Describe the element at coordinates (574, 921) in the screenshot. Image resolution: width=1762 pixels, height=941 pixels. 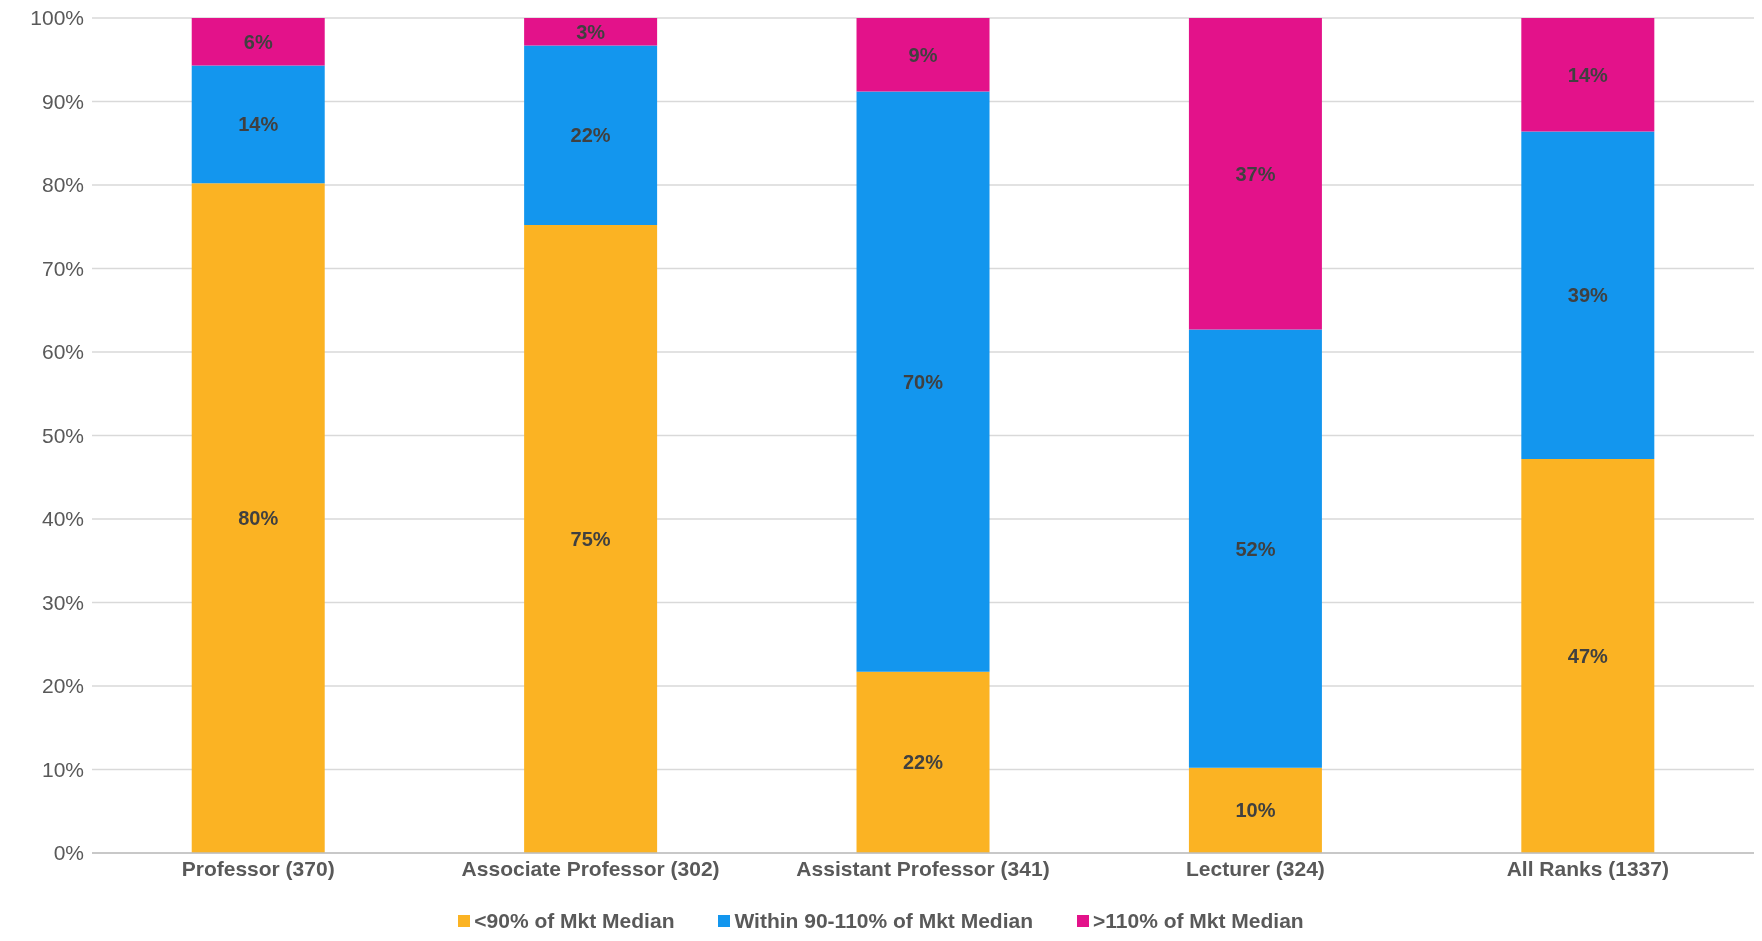
I see `legend-label: <90% of Mkt Median` at that location.